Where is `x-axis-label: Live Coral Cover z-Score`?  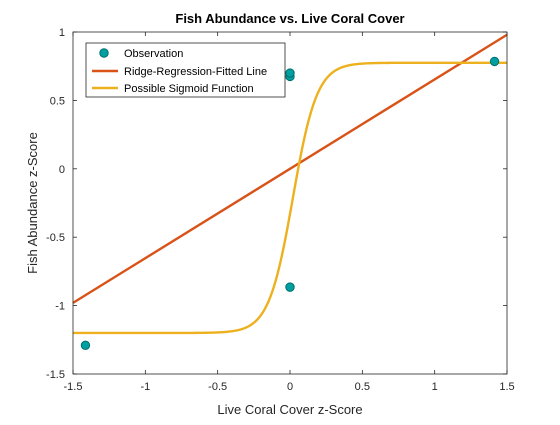 x-axis-label: Live Coral Cover z-Score is located at coordinates (289, 409).